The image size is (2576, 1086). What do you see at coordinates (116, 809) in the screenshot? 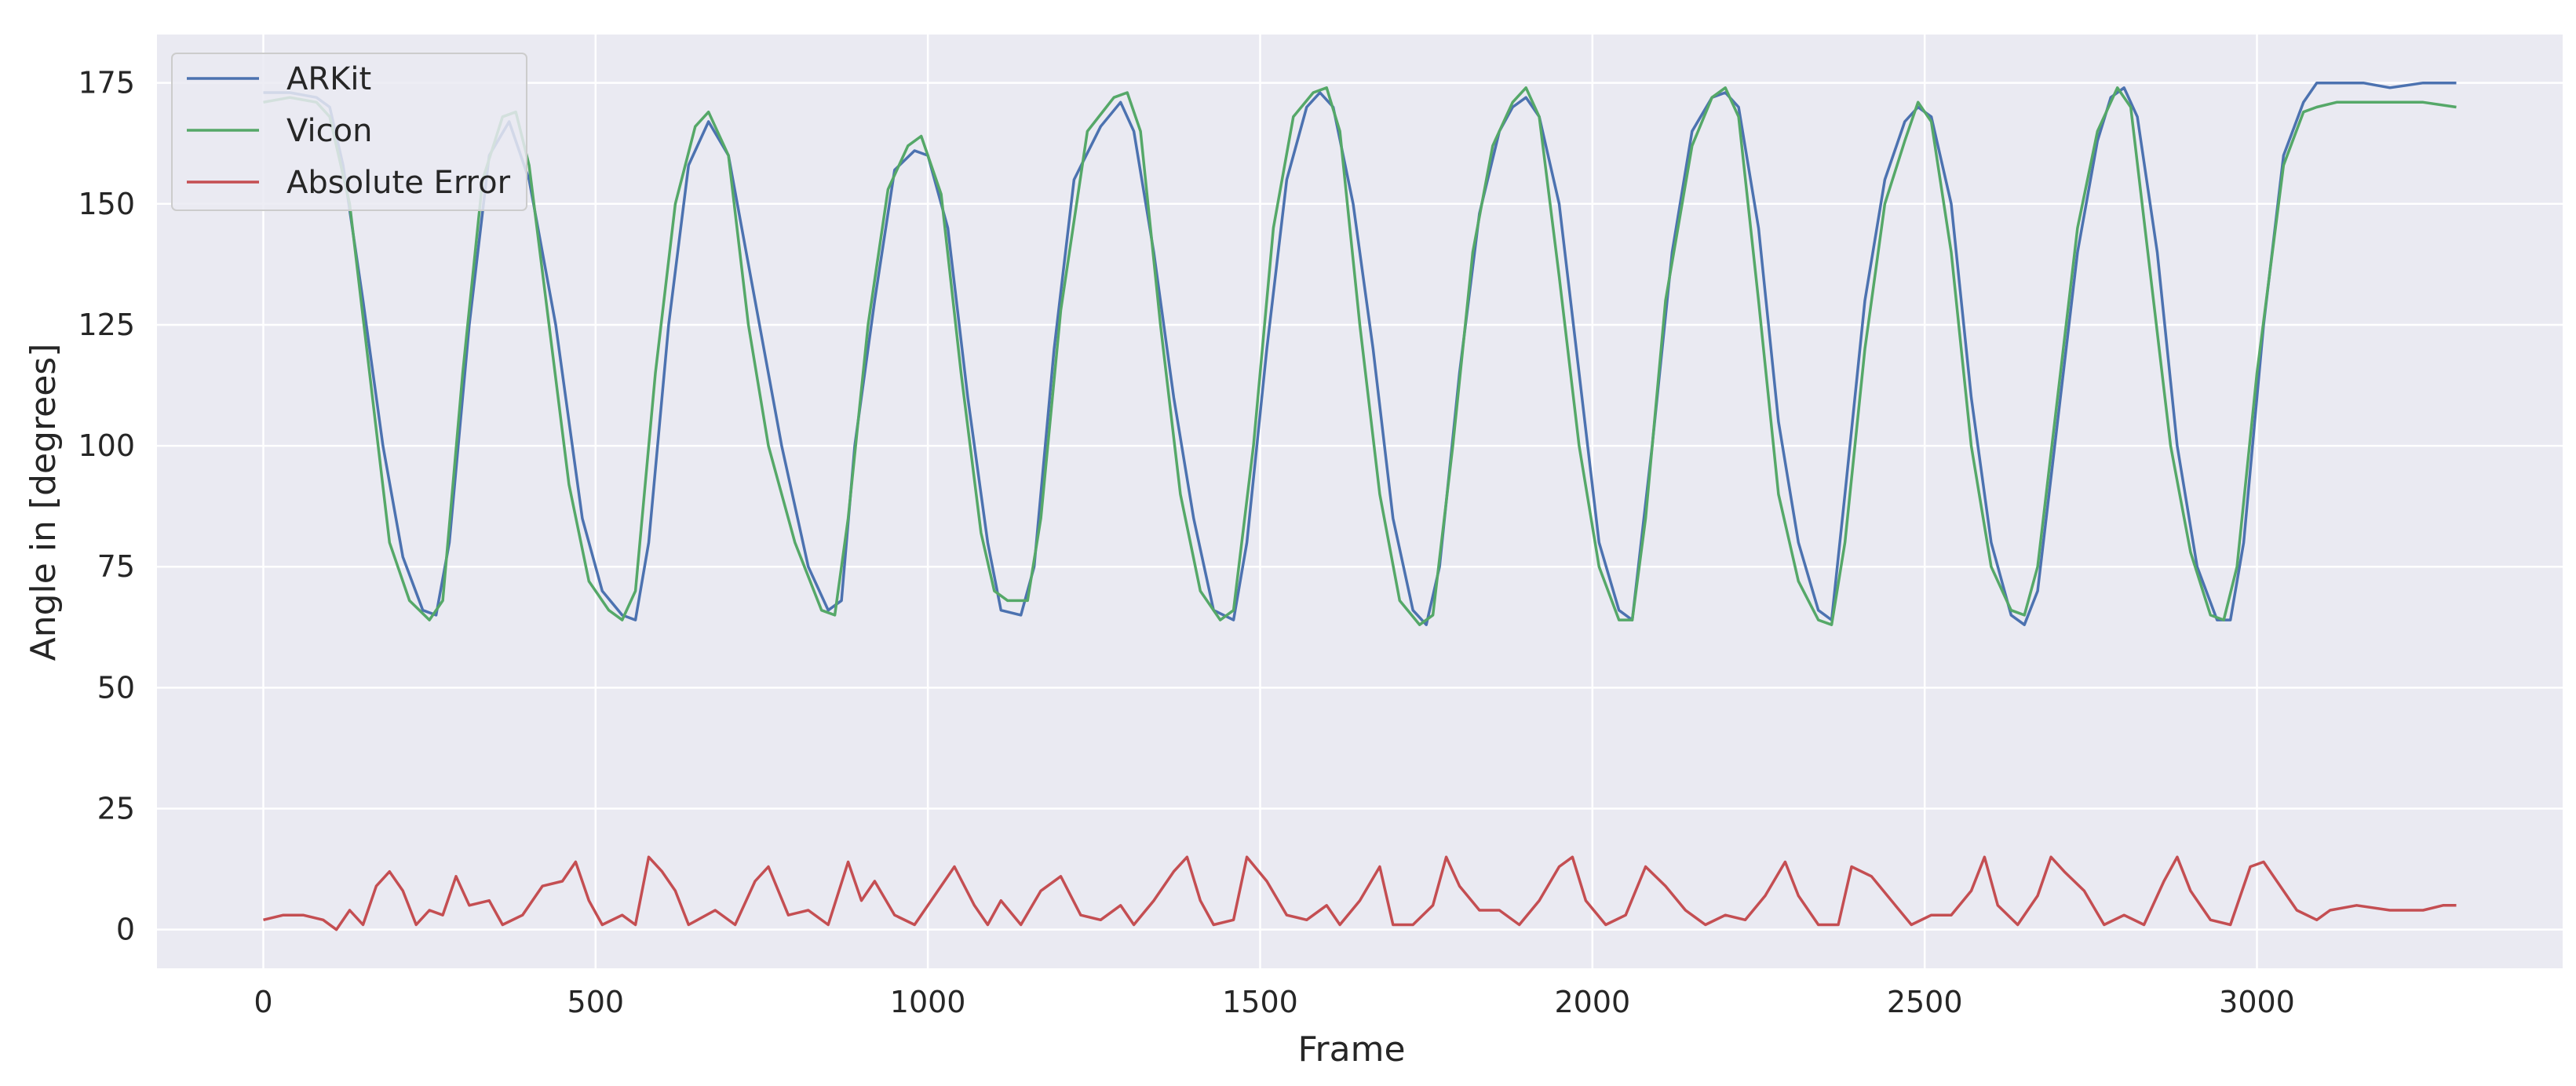
I see `y-tick-label: 25` at bounding box center [116, 809].